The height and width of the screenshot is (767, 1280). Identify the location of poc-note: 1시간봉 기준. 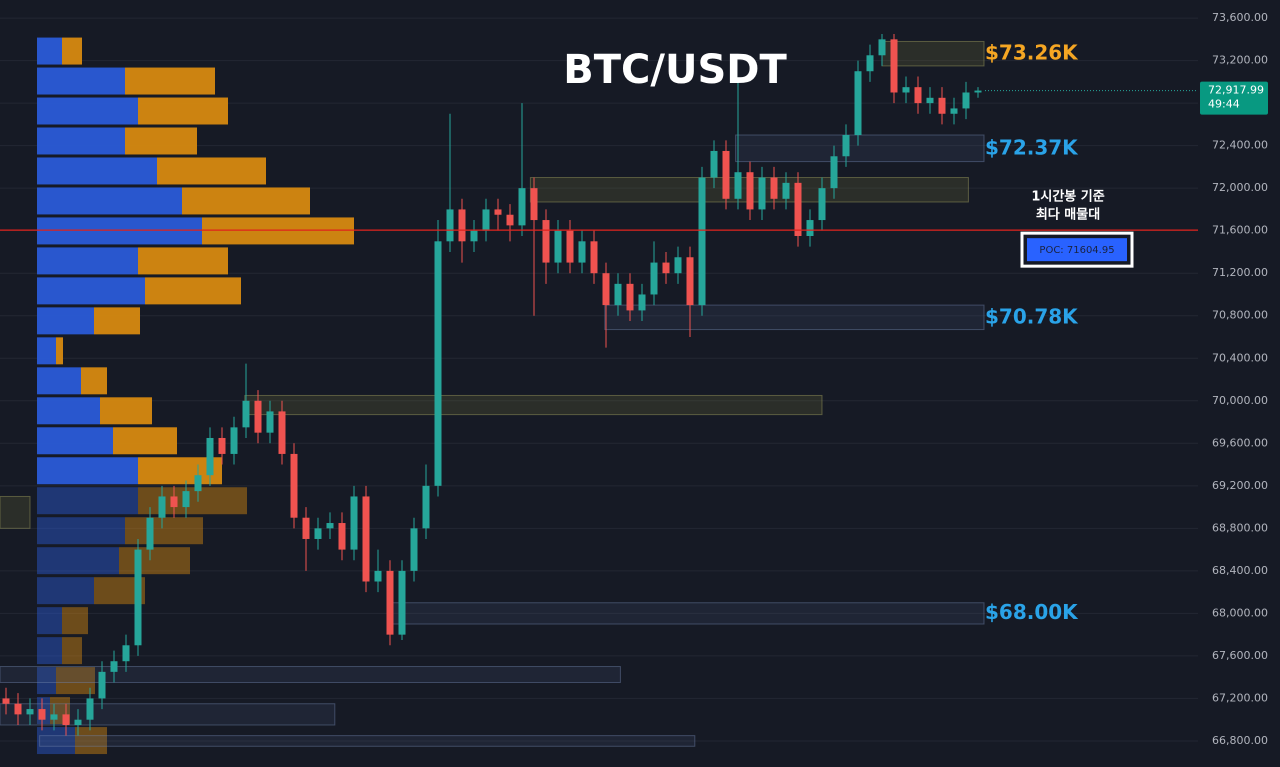
(1067, 197).